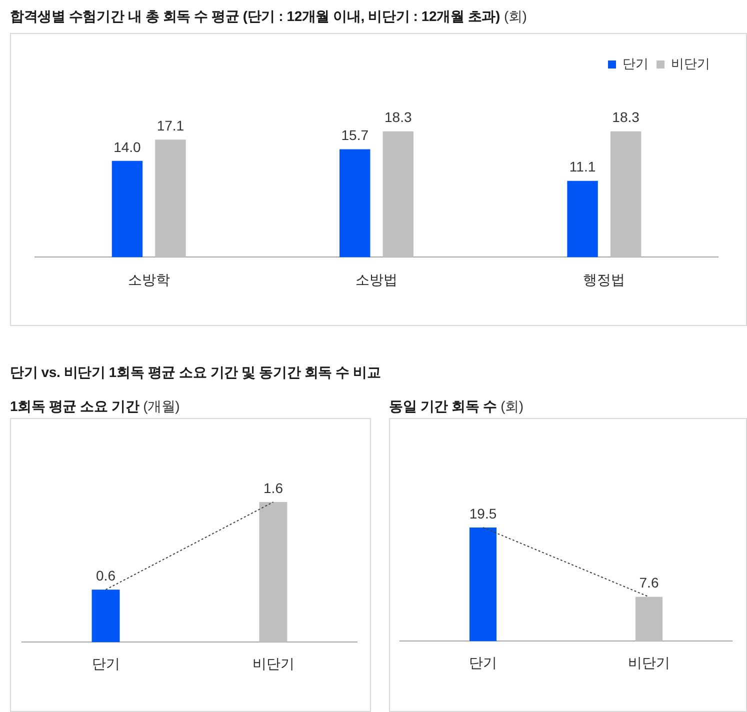 Image resolution: width=747 pixels, height=712 pixels. What do you see at coordinates (690, 64) in the screenshot?
I see `legend-label: 비단기` at bounding box center [690, 64].